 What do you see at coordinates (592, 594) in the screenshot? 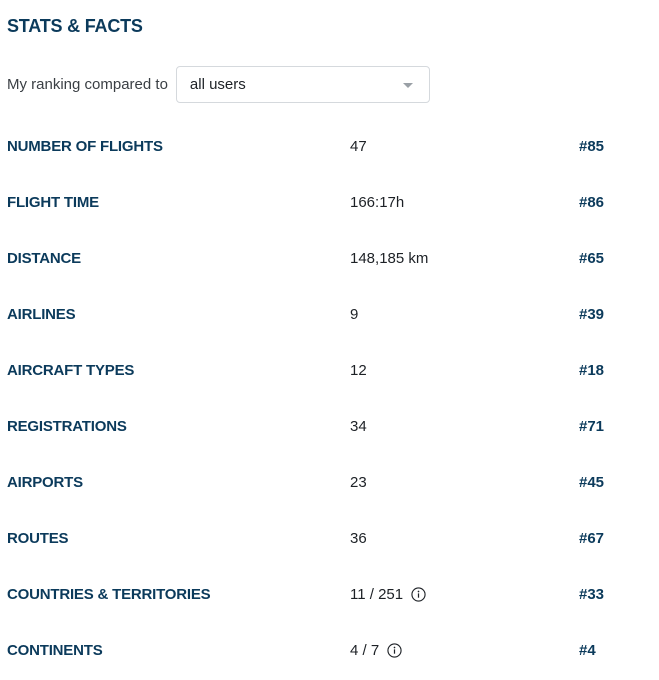
I see `stat-rank: #33` at bounding box center [592, 594].